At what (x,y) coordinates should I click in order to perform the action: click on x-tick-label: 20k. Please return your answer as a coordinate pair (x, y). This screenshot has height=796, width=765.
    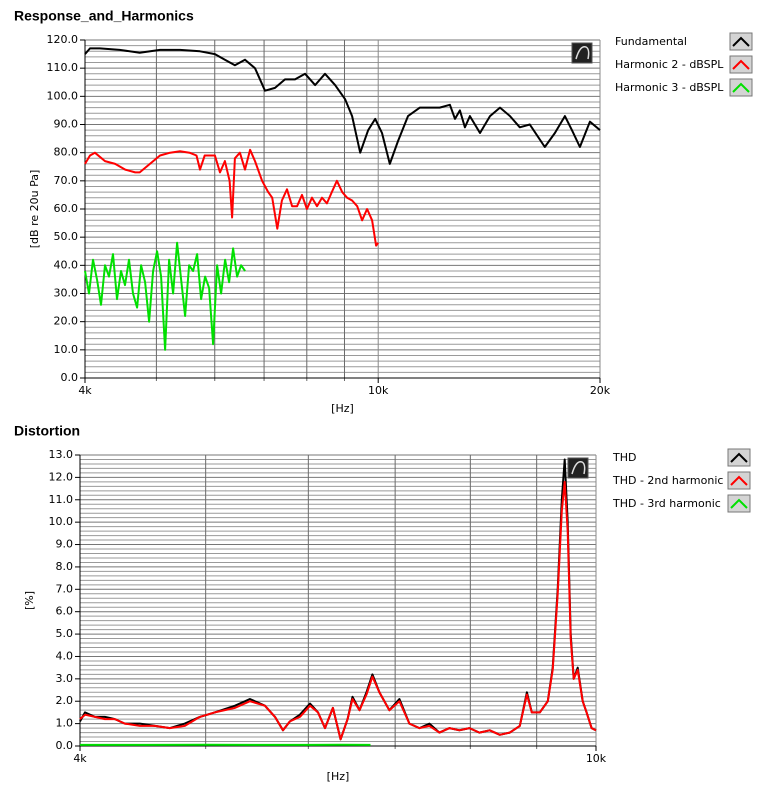
    Looking at the image, I should click on (600, 390).